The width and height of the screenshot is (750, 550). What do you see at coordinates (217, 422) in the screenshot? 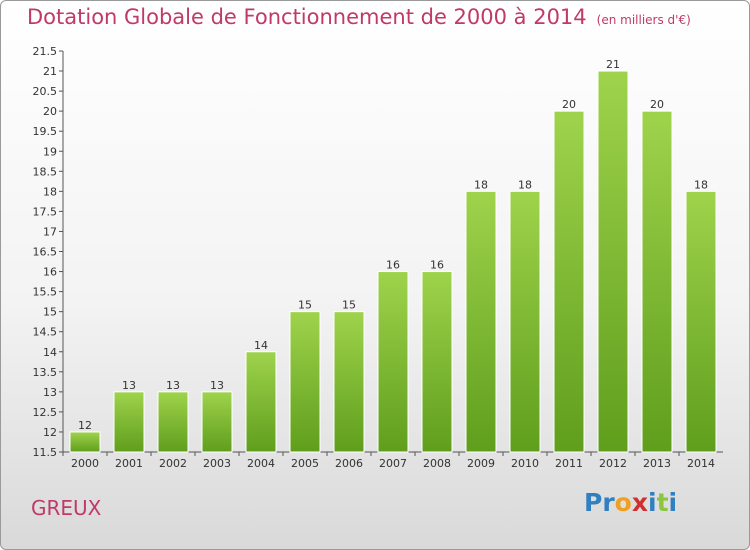
I see `bar-2003` at bounding box center [217, 422].